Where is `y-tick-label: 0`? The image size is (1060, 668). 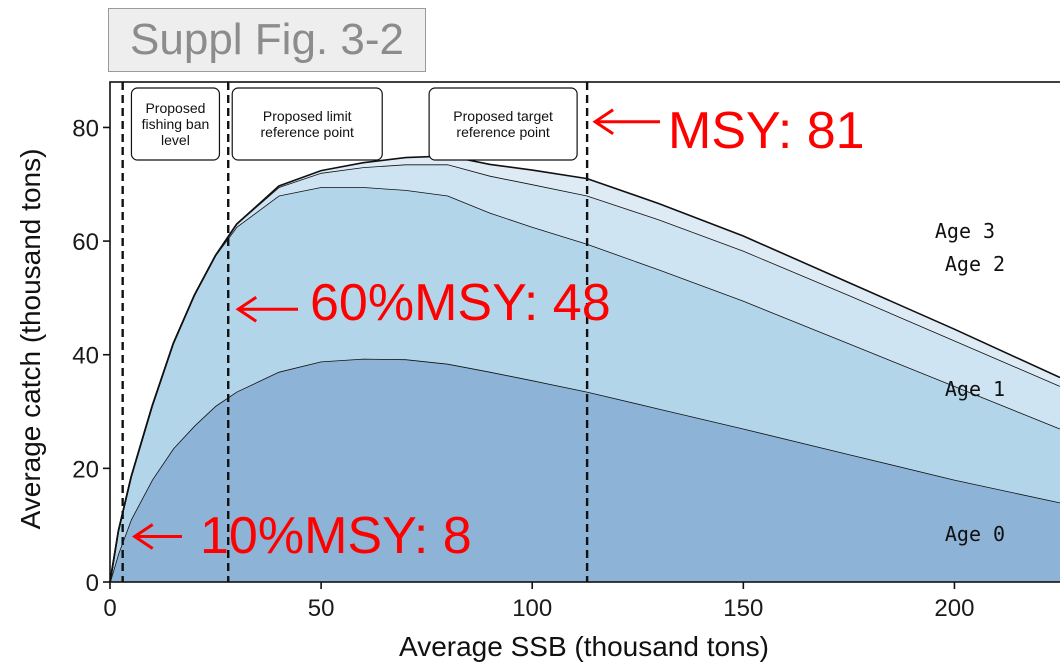 y-tick-label: 0 is located at coordinates (92, 583).